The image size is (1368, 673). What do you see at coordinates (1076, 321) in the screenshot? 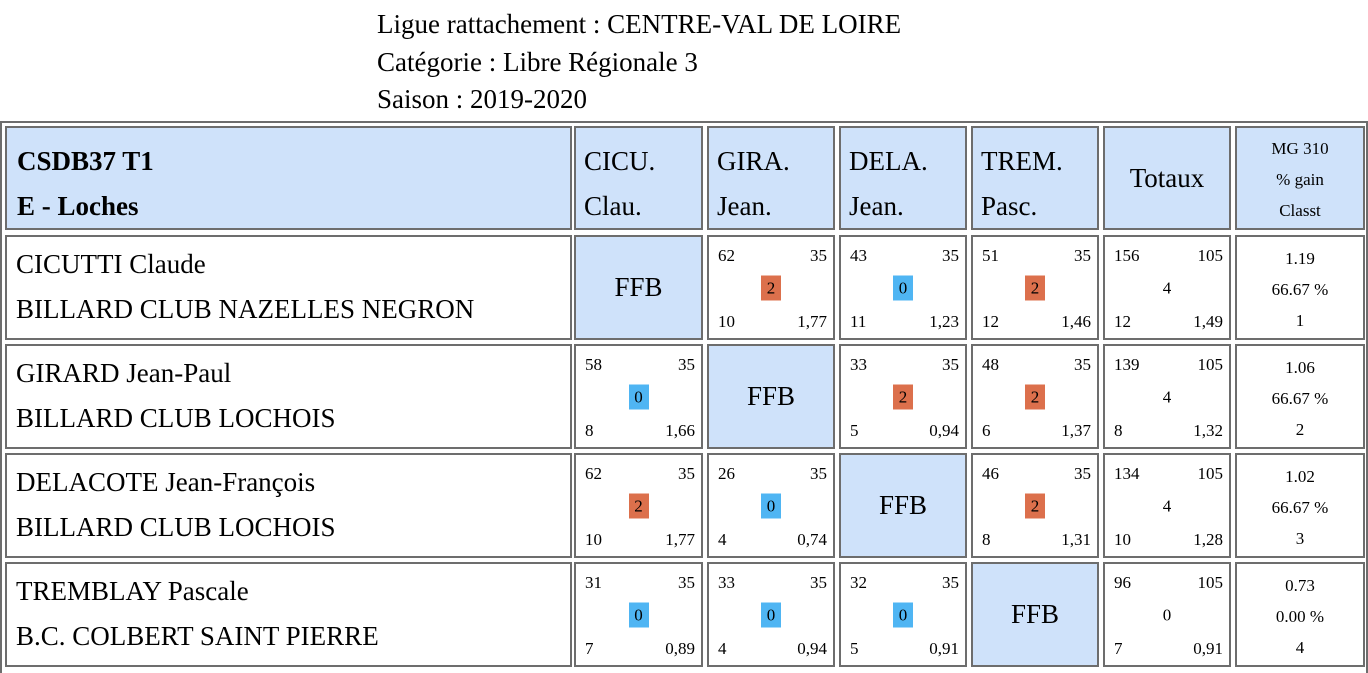
I see `match-average: 1,46` at bounding box center [1076, 321].